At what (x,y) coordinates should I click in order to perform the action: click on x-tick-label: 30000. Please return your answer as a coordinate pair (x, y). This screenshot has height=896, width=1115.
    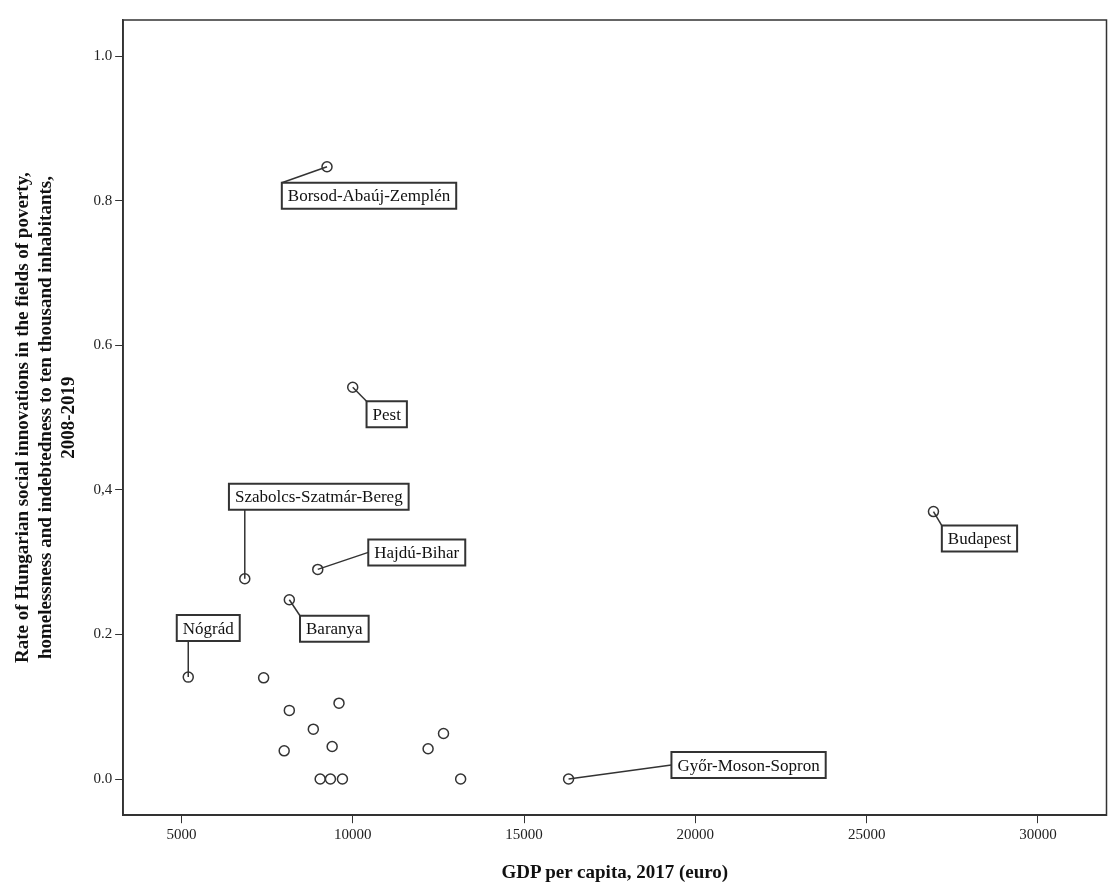
    Looking at the image, I should click on (1038, 834).